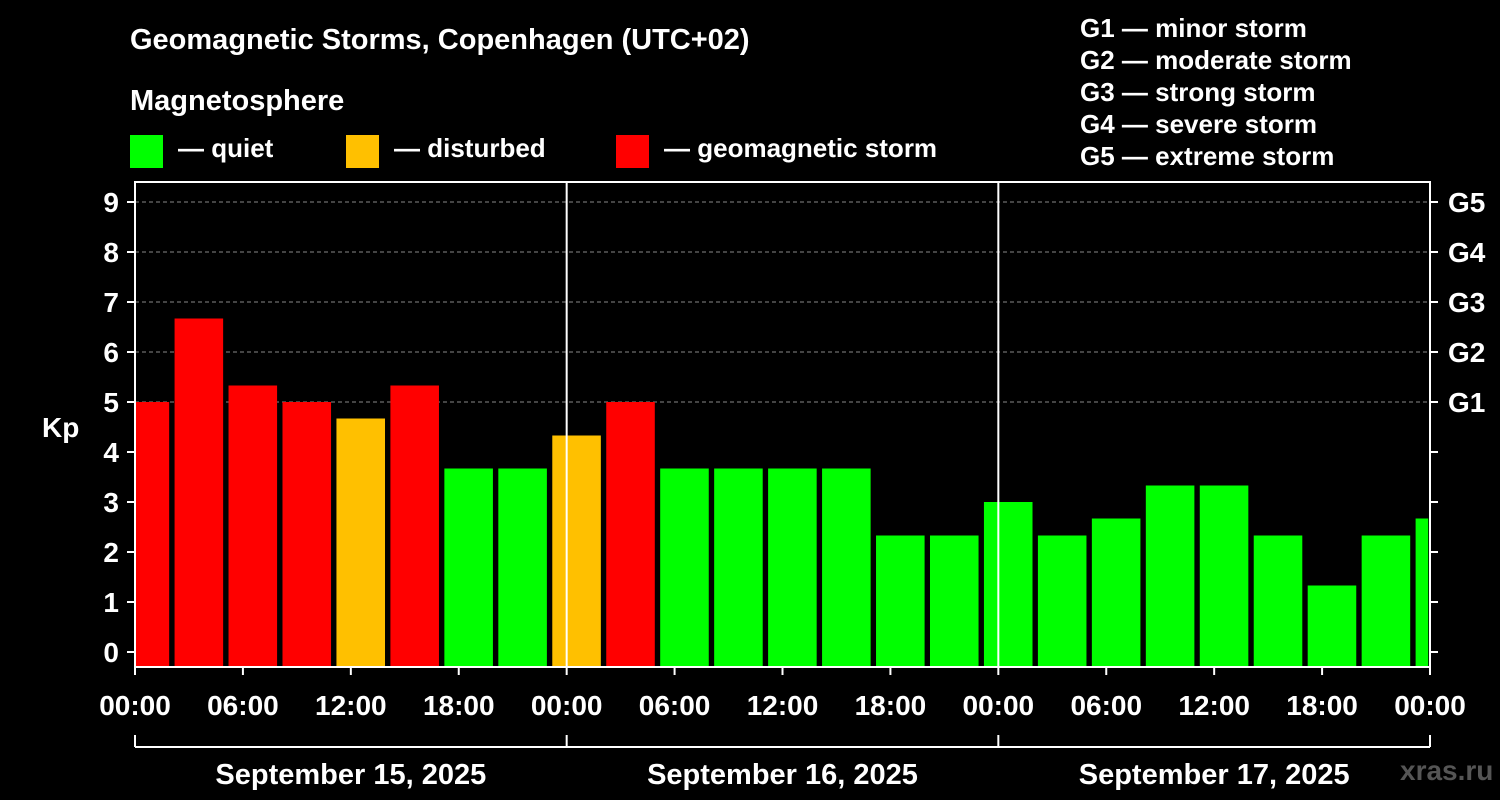 The image size is (1500, 800). I want to click on storm-scale-g4: G4 — severe storm, so click(1198, 124).